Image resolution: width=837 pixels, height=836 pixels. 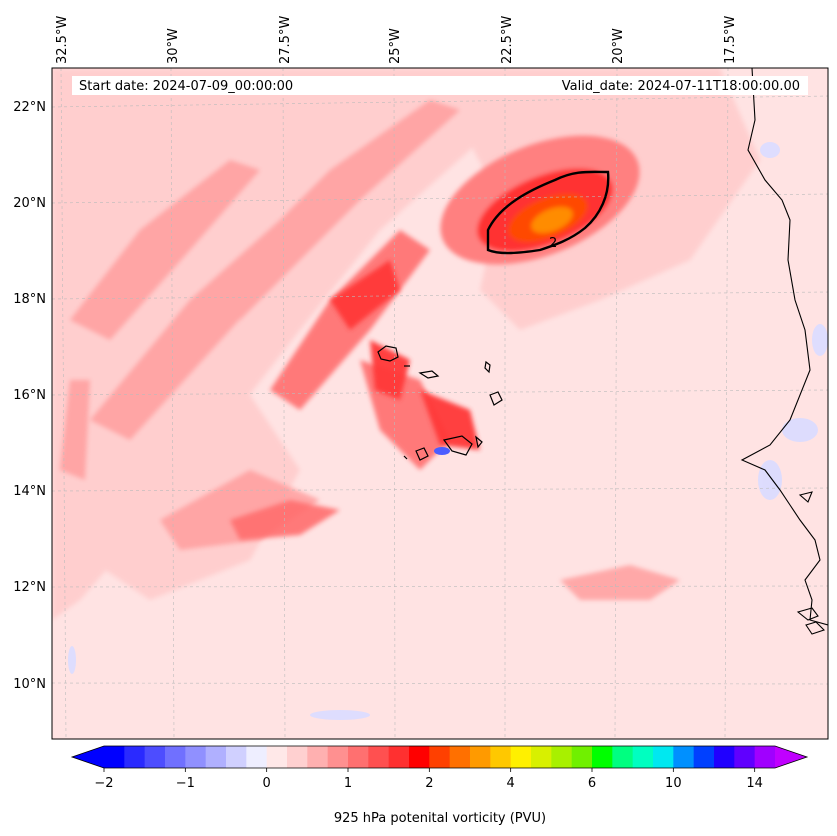 I want to click on colorbar-tick-label: 2, so click(x=429, y=783).